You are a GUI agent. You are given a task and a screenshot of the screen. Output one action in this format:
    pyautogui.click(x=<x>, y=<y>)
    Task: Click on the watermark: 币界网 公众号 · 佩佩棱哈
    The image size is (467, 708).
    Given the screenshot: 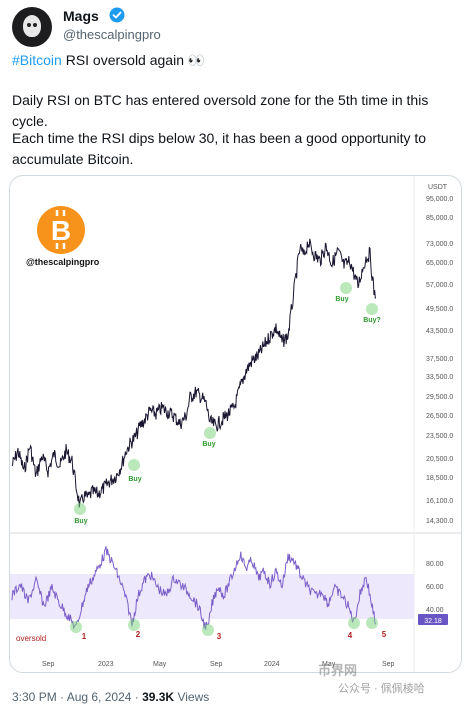 What is the action you would take?
    pyautogui.click(x=388, y=676)
    